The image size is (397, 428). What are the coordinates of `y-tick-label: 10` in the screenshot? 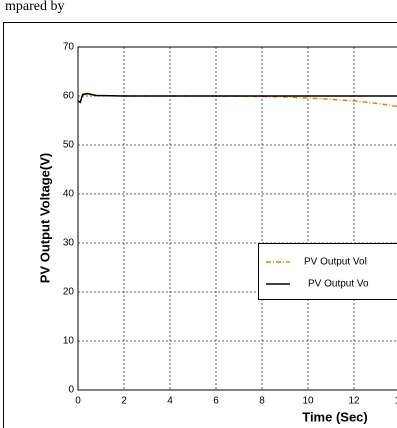 It's located at (69, 341).